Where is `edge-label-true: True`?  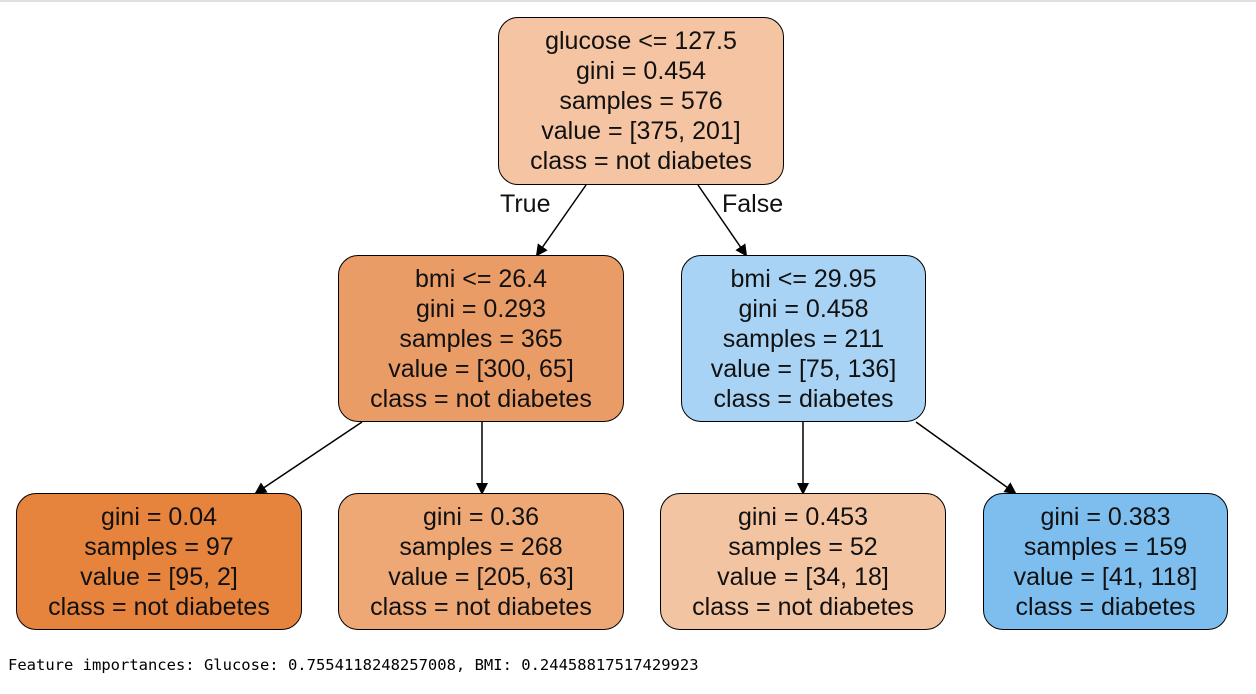 edge-label-true: True is located at coordinates (525, 204).